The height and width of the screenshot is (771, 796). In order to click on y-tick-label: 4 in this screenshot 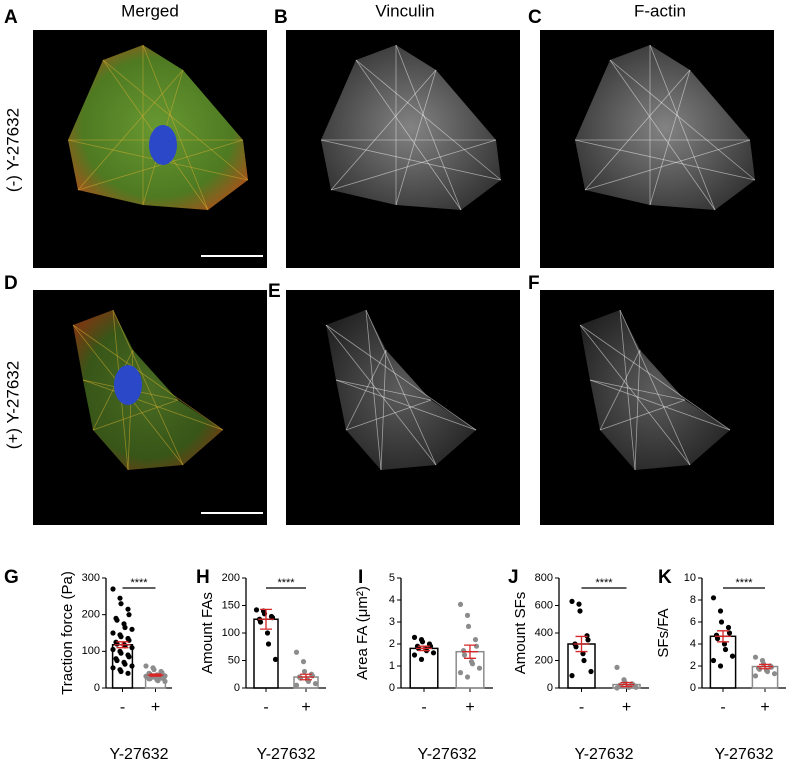, I will do `click(392, 600)`.